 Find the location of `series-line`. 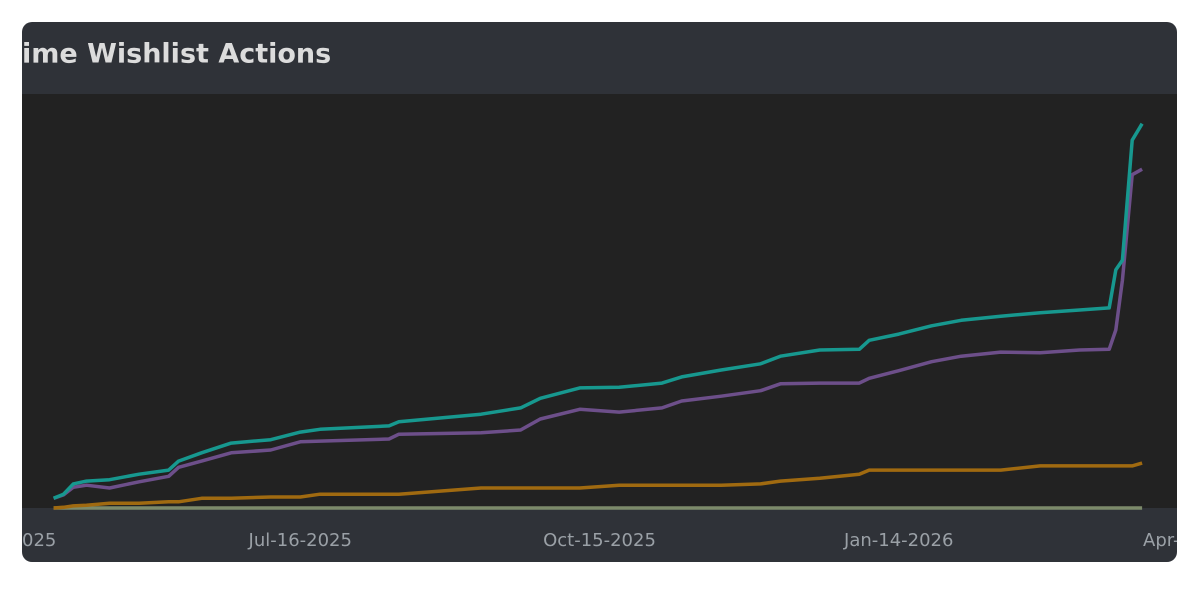

series-line is located at coordinates (598, 485).